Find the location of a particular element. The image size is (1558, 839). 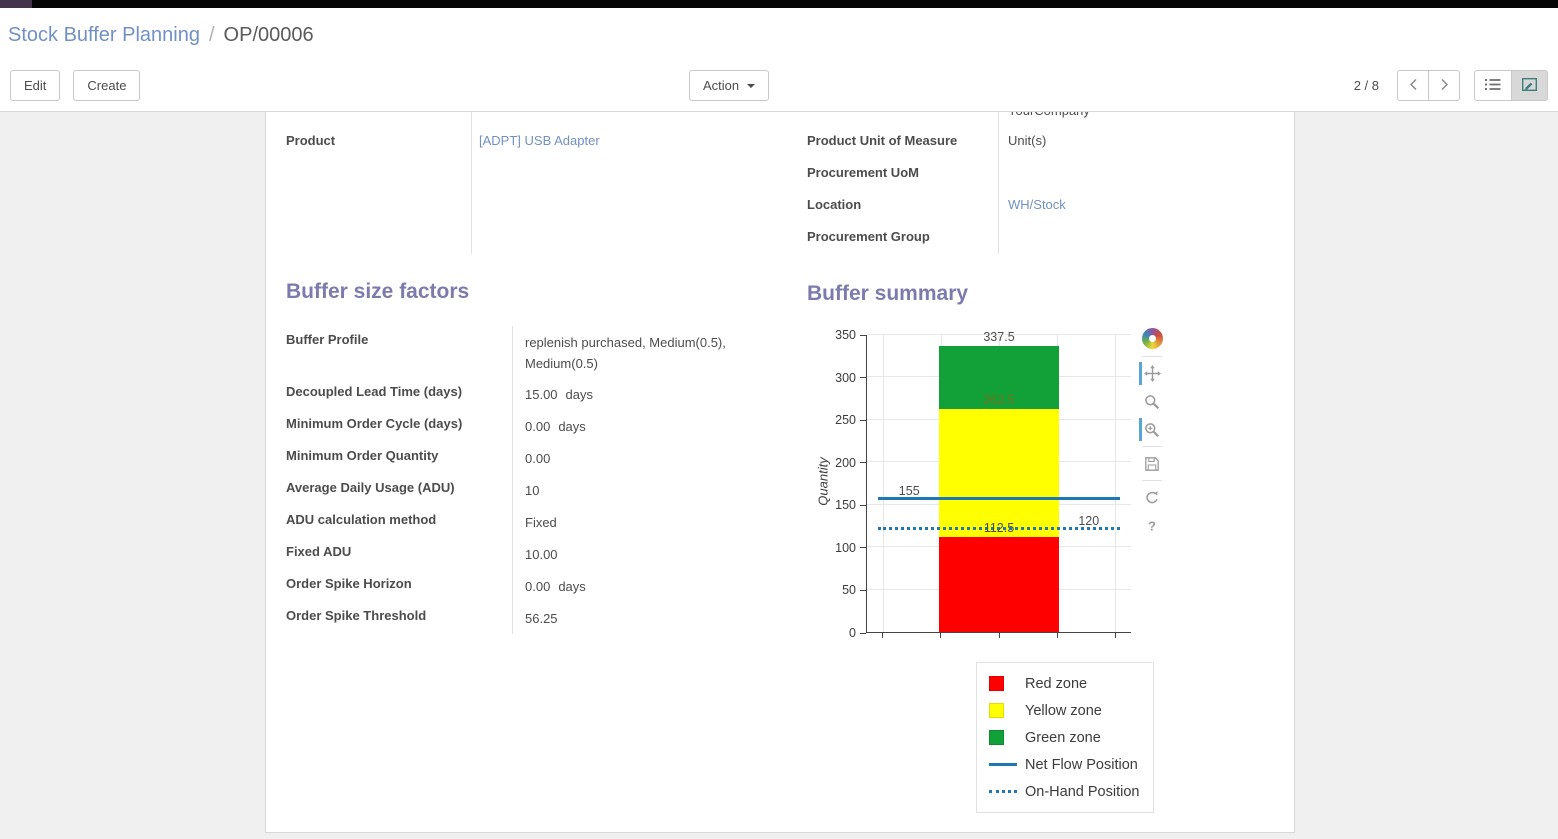

legend-item: On-Hand Position is located at coordinates (1071, 791).